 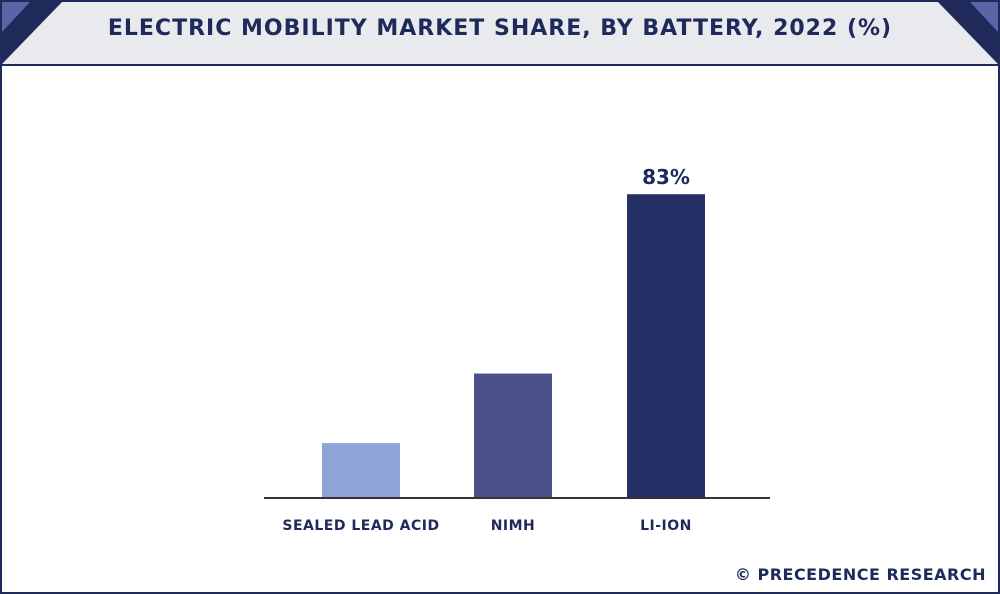 I want to click on x-tick-label: SEALED LEAD ACID, so click(x=360, y=526).